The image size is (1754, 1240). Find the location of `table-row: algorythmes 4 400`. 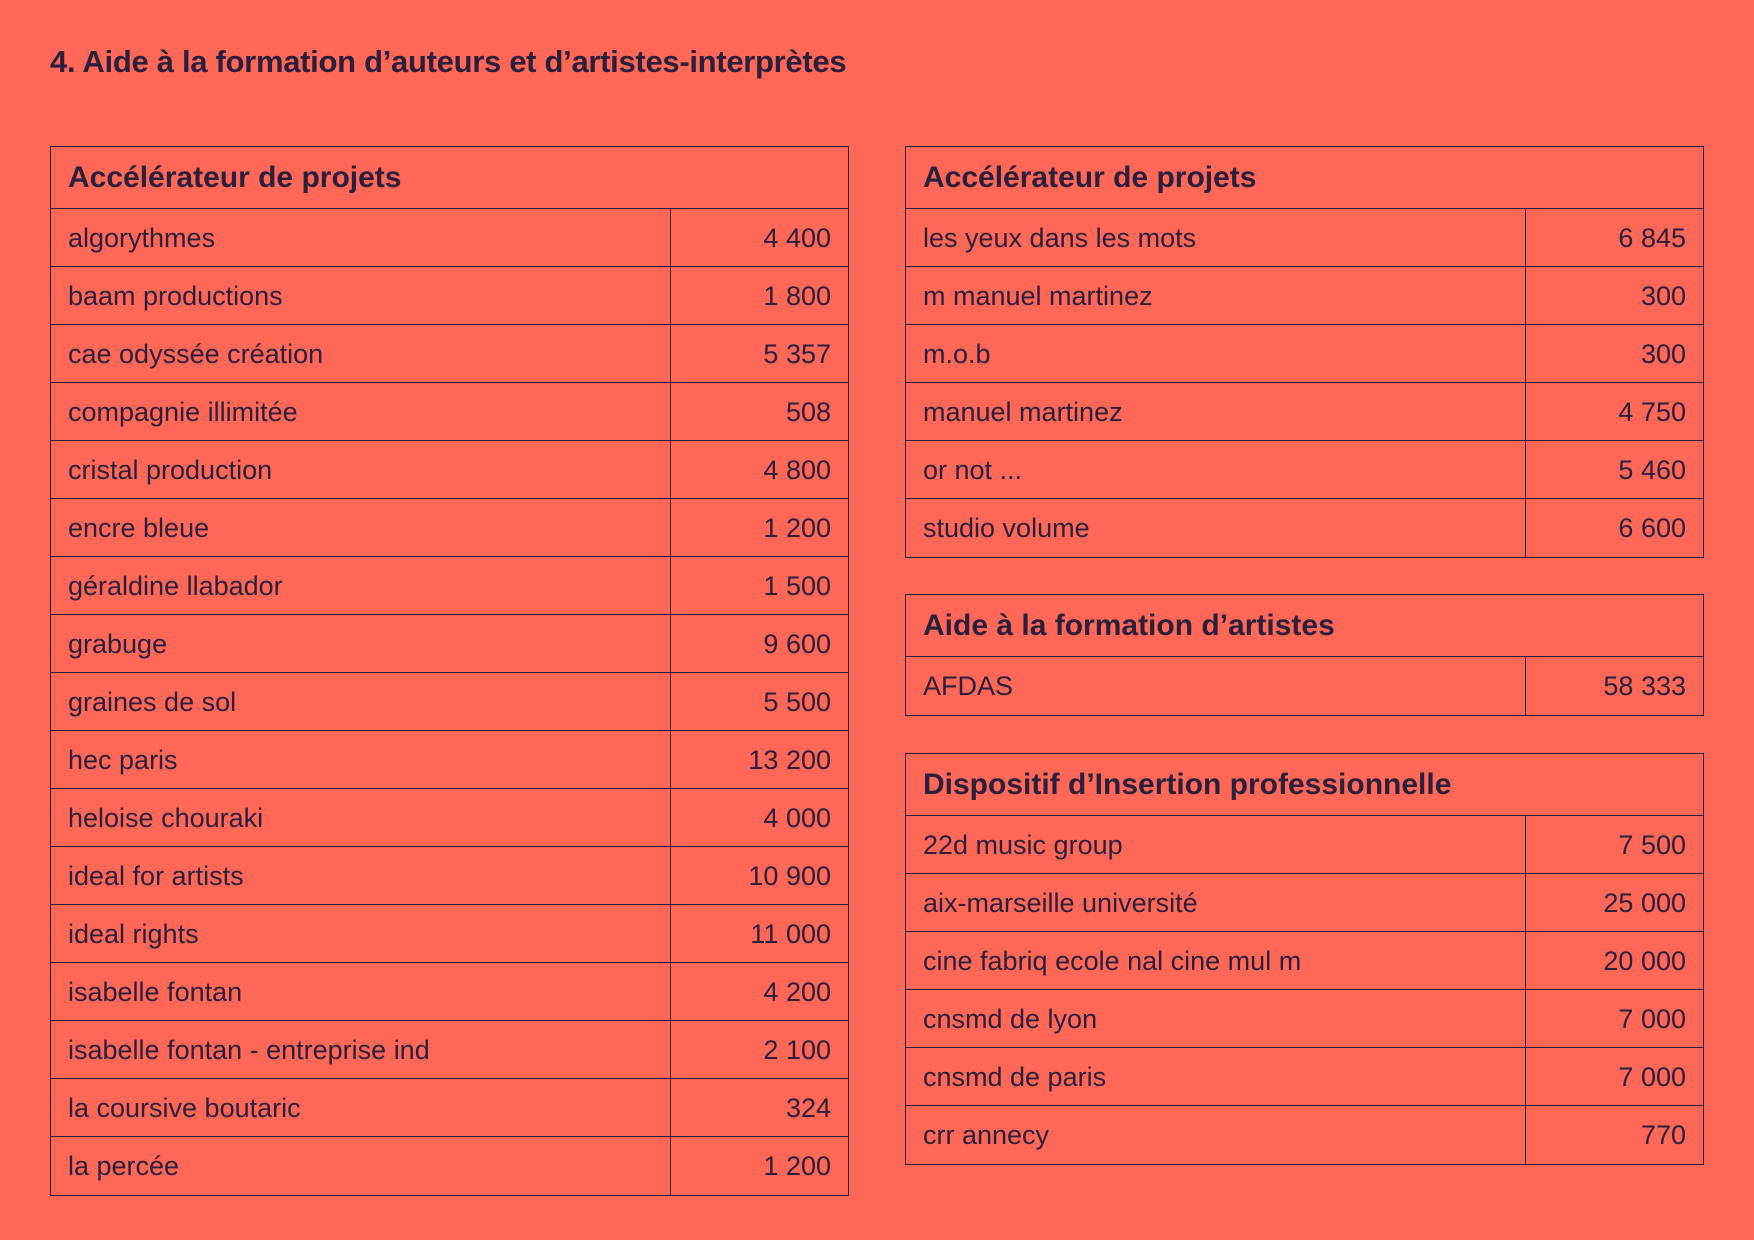

table-row: algorythmes 4 400 is located at coordinates (449, 238).